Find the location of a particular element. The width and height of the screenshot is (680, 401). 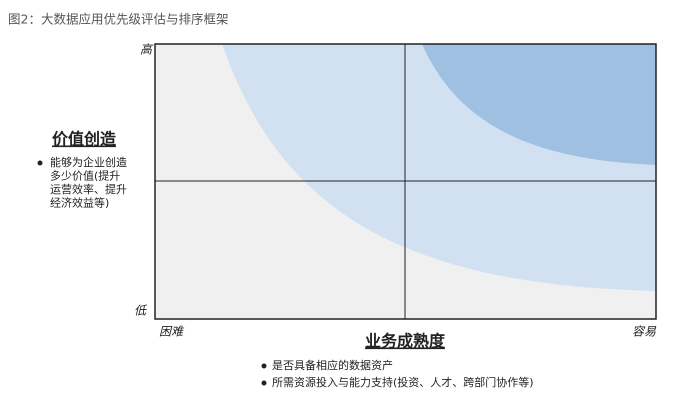

bullet-text: 所需资源投入与能力支持(投资、人才、跨部门协作等) is located at coordinates (403, 382).